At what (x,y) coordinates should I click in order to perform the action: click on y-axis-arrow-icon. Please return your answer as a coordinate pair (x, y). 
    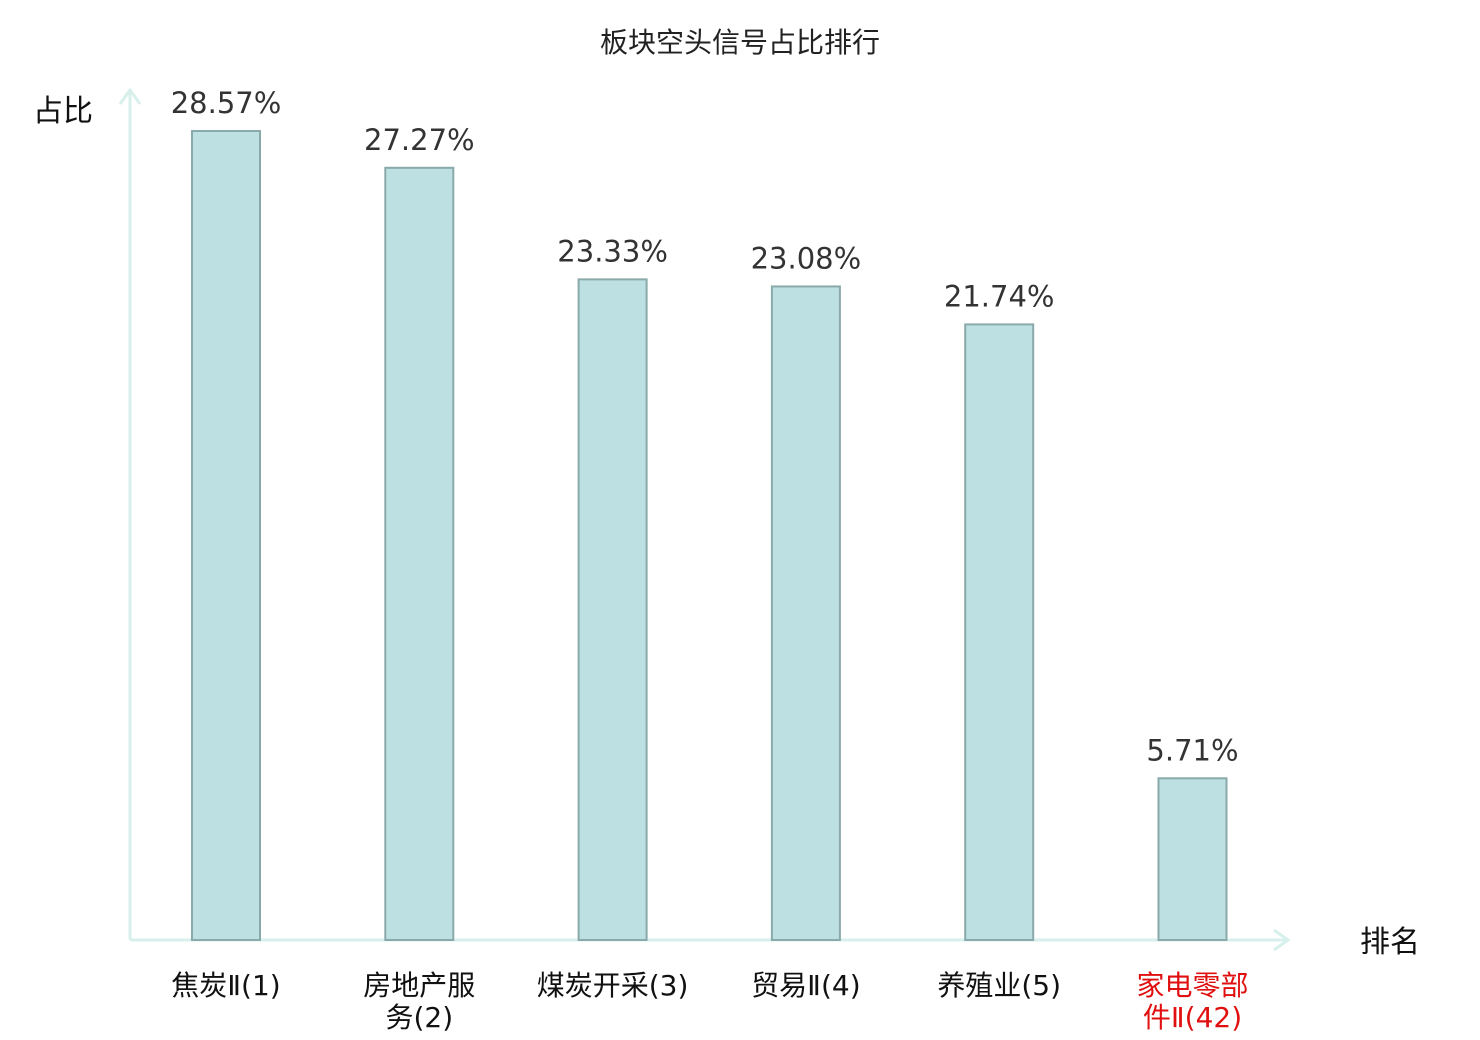
    Looking at the image, I should click on (130, 96).